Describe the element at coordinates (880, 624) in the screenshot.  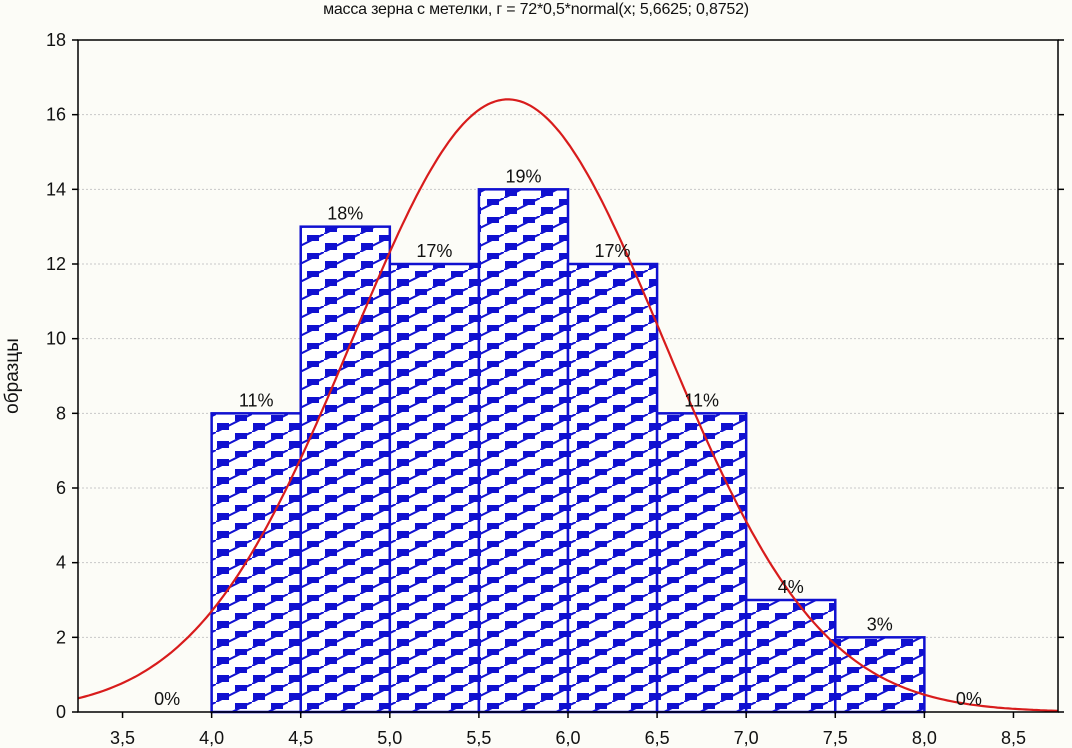
I see `bar-percent-label: 3%` at that location.